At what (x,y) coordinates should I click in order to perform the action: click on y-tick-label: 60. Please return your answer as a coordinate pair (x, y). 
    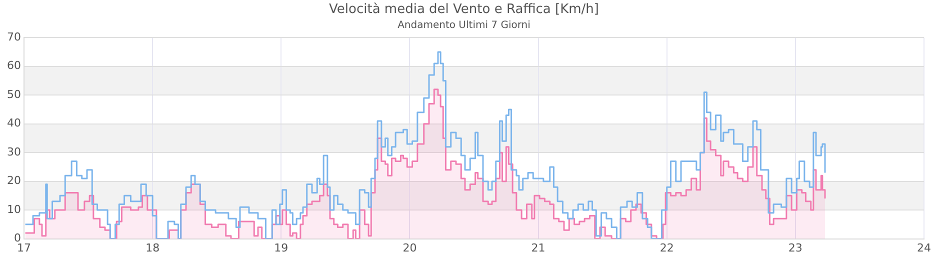
    Looking at the image, I should click on (13, 65).